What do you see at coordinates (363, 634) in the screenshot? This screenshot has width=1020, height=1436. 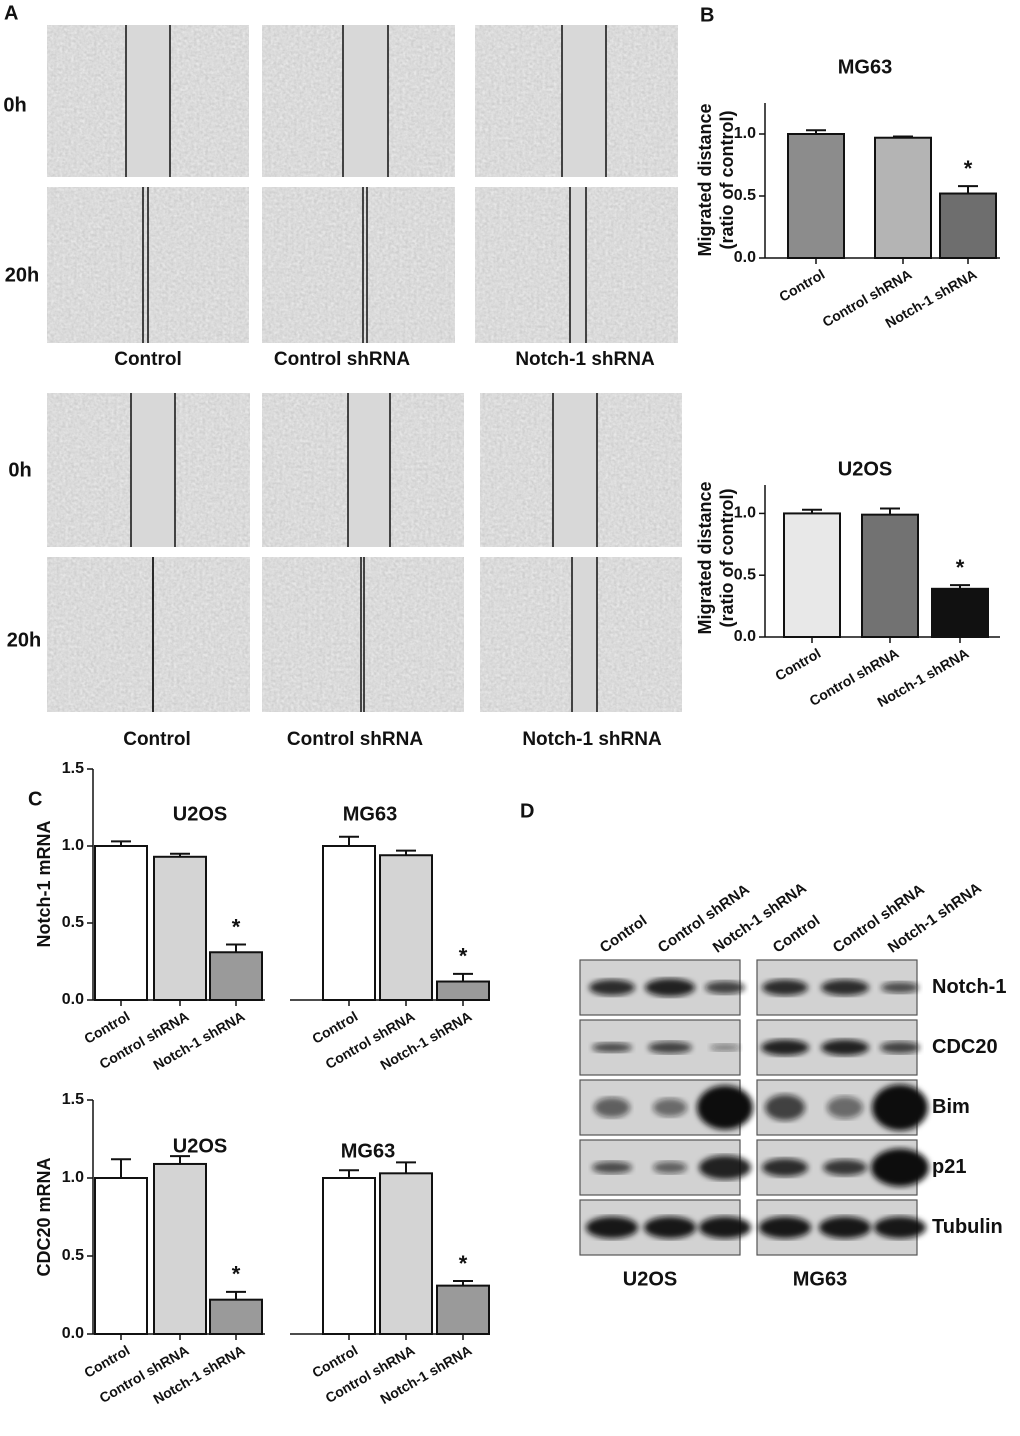 I see `micrograph` at bounding box center [363, 634].